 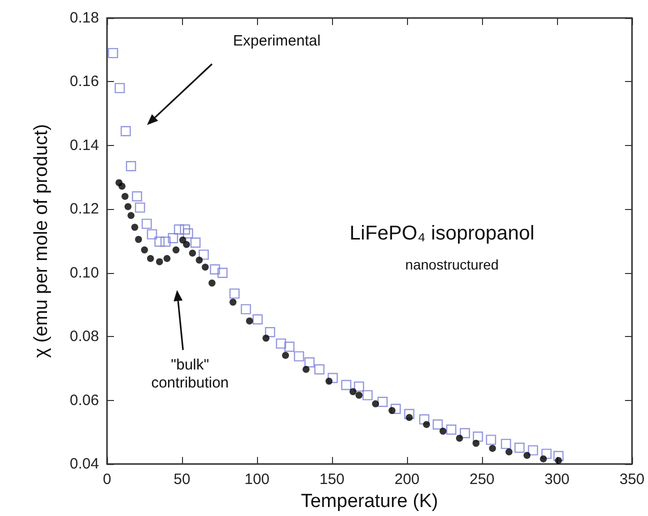 What do you see at coordinates (84, 18) in the screenshot?
I see `y-tick-label: 0.18` at bounding box center [84, 18].